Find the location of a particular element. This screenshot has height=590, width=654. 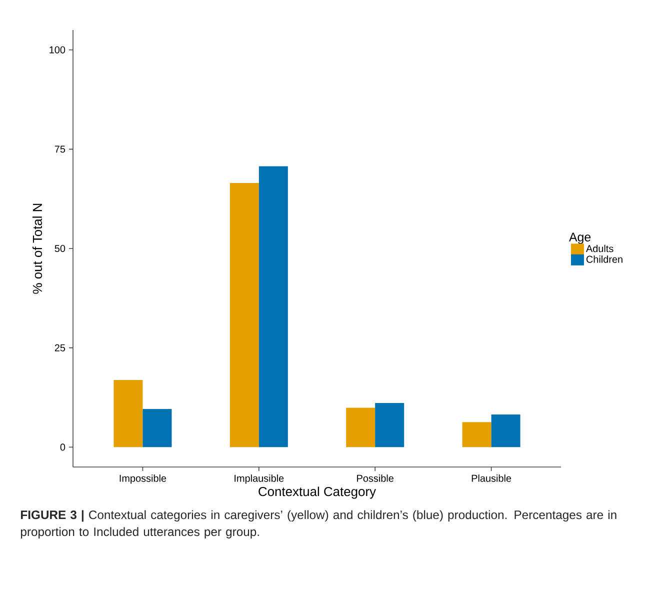

x-tick-label: Plausible is located at coordinates (492, 478).